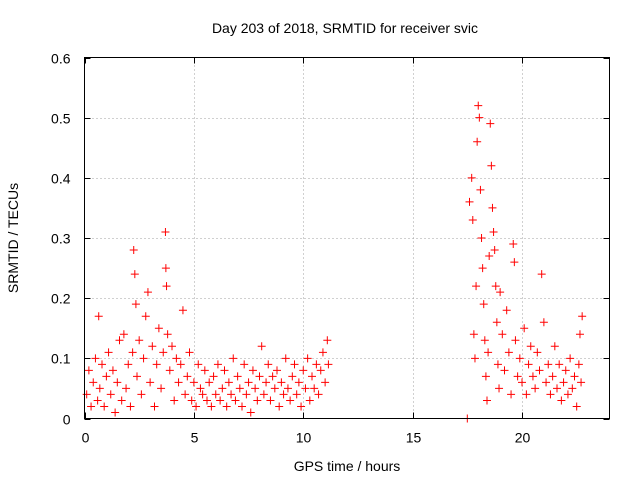 This screenshot has height=480, width=640. Describe the element at coordinates (61, 119) in the screenshot. I see `y-tick-label: 0.5` at that location.